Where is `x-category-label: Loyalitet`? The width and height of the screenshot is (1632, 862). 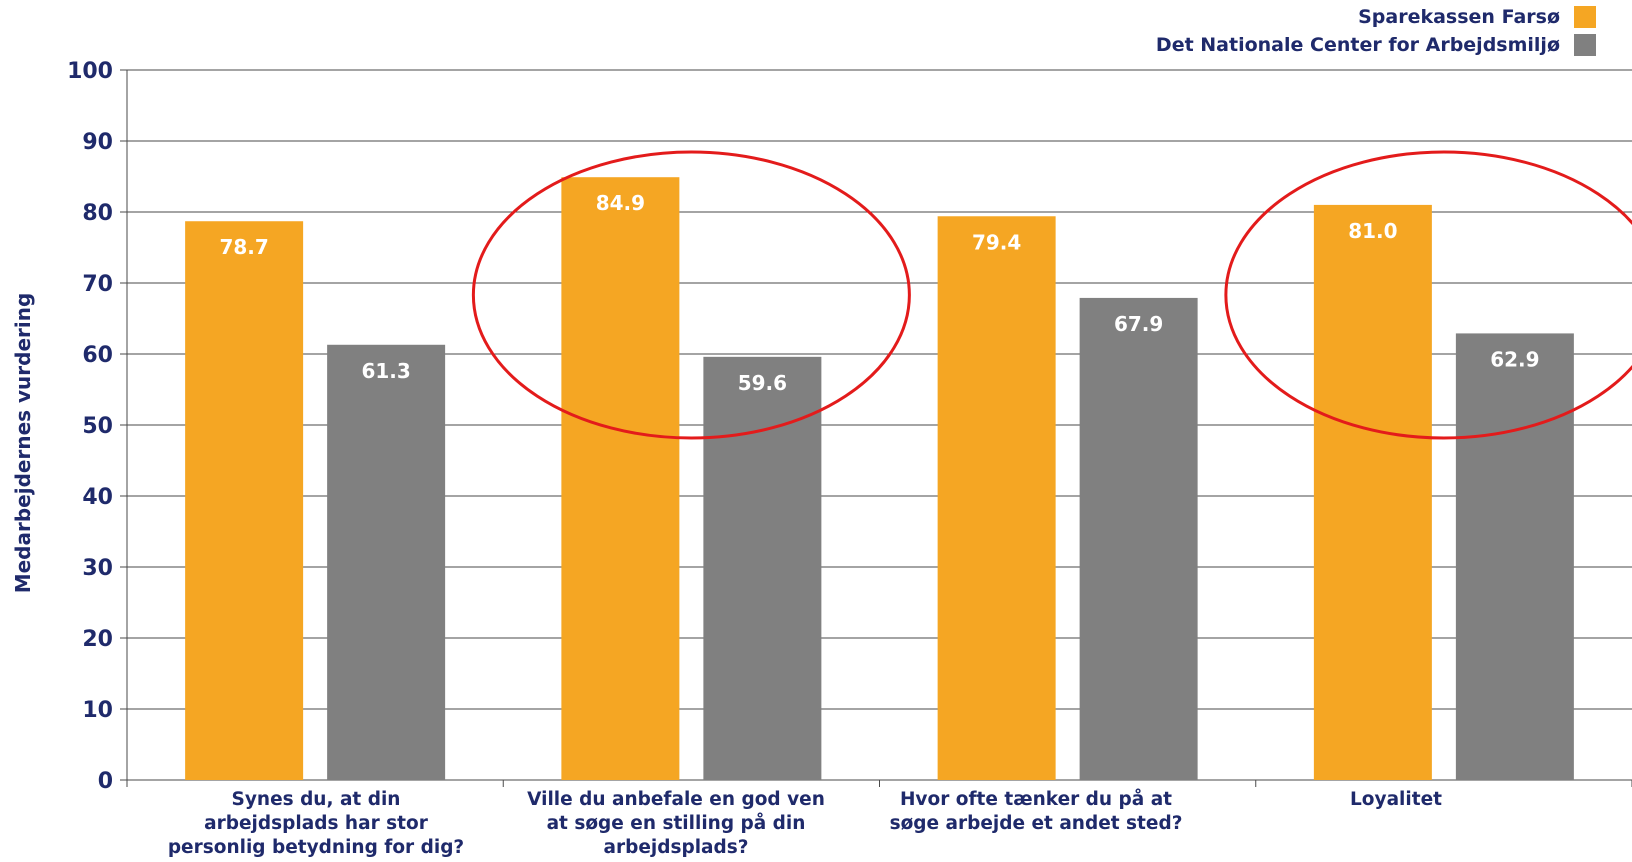
x-category-label: Loyalitet is located at coordinates (1396, 800).